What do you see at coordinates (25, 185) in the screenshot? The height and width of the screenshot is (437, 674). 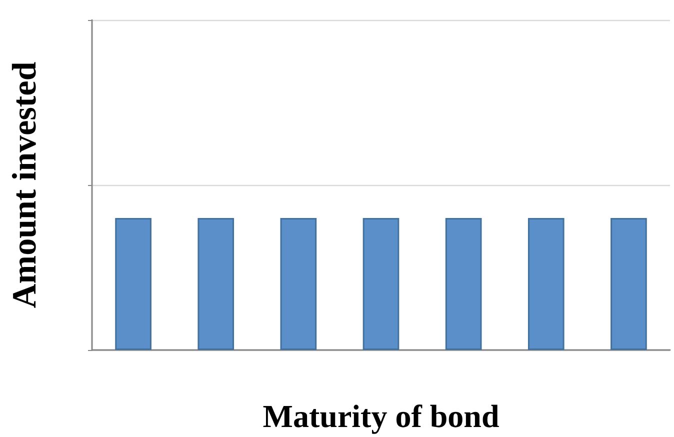 I see `y-axis-title: Amount invested` at bounding box center [25, 185].